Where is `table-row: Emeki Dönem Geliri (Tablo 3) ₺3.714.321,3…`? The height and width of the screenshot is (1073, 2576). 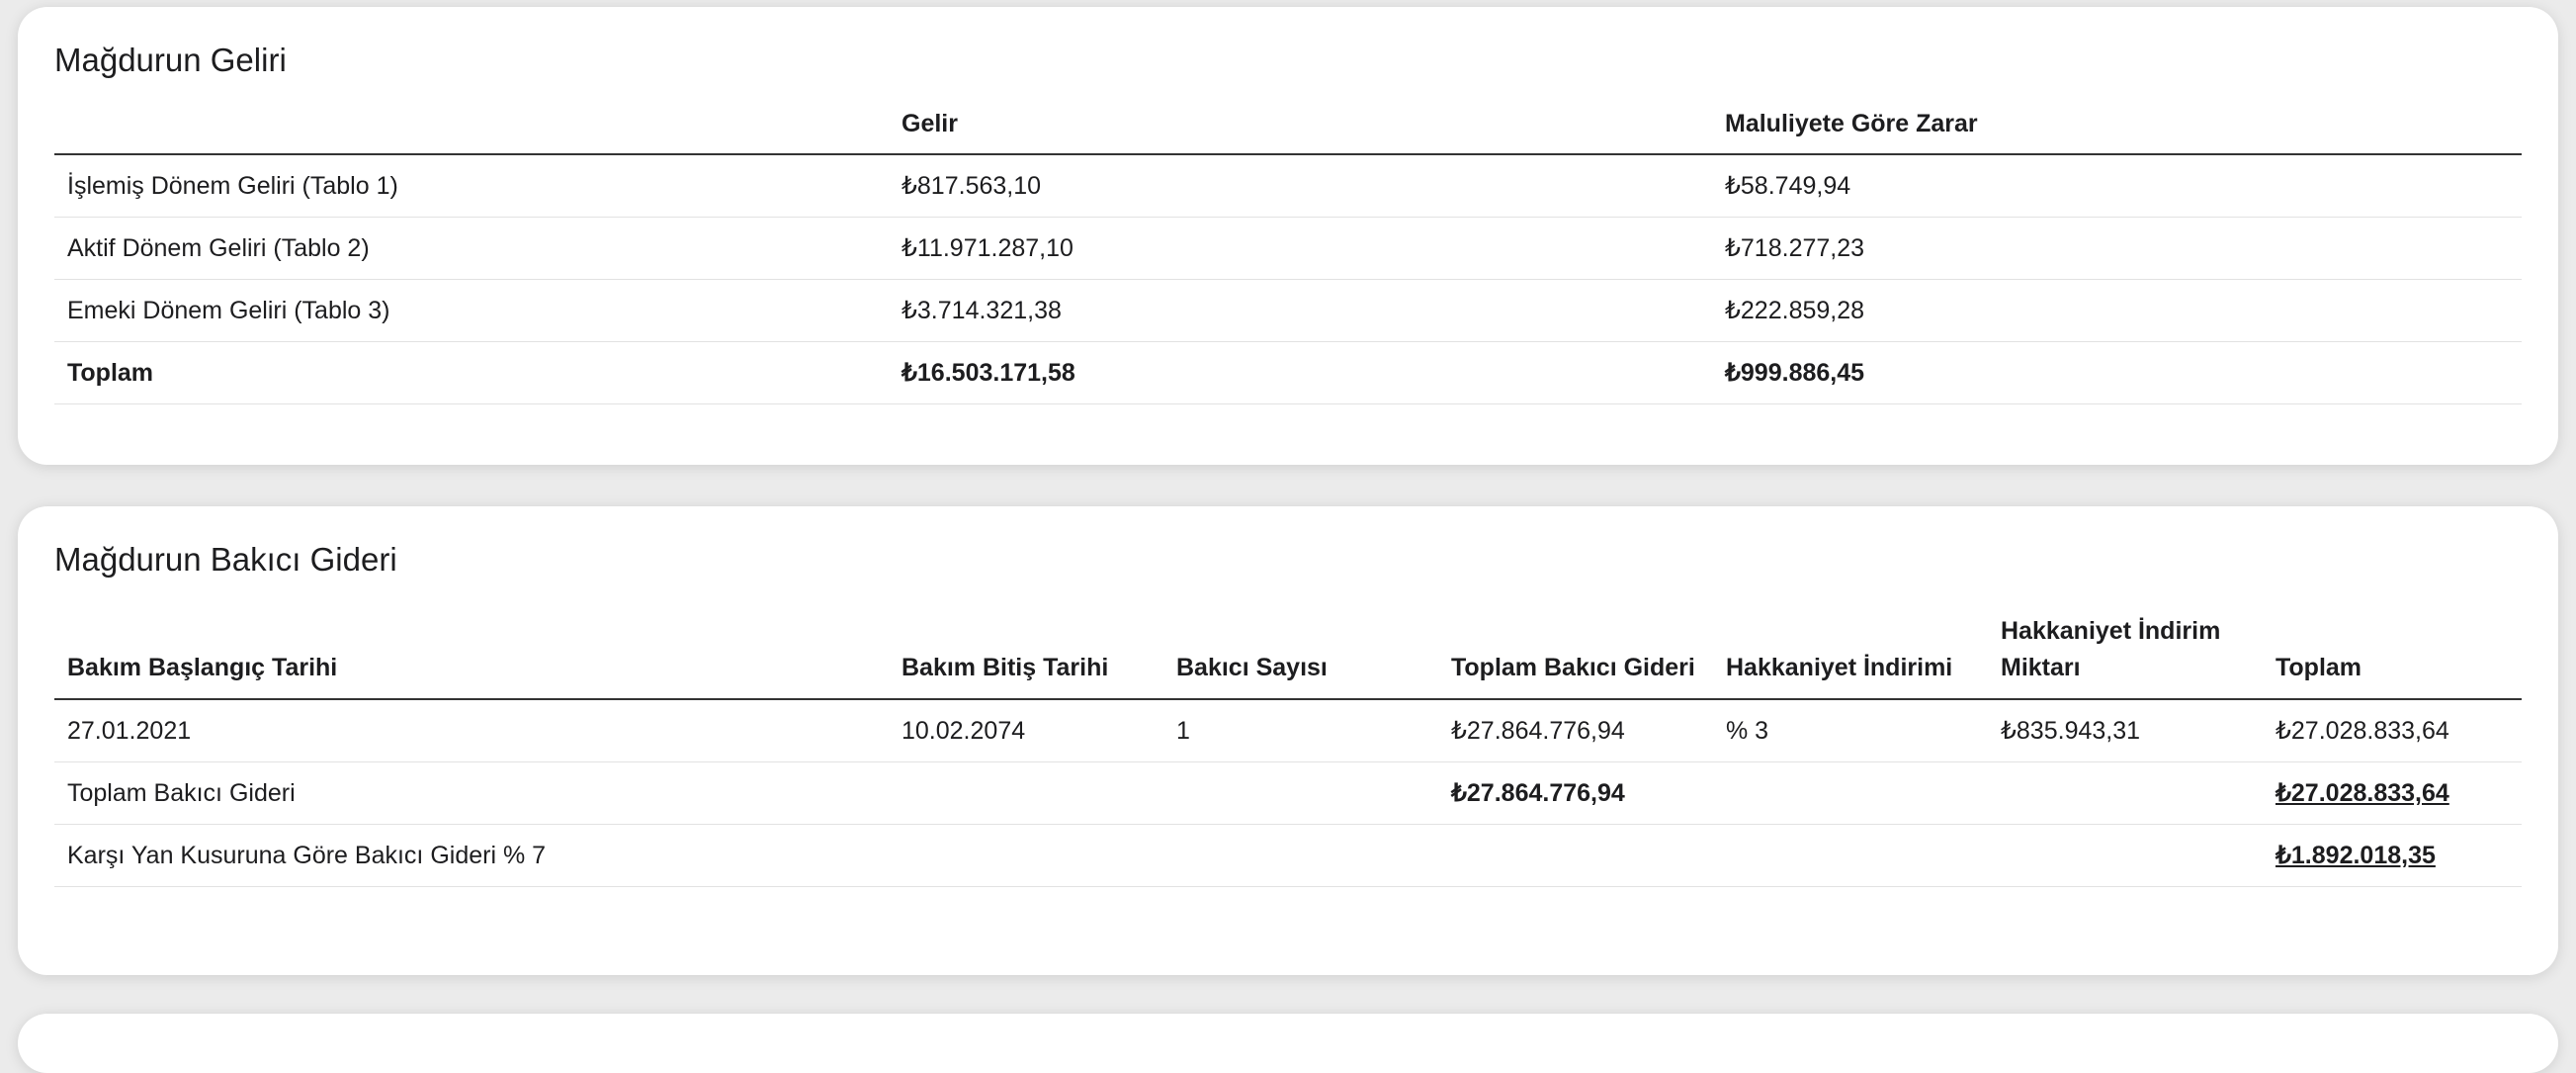
table-row: Emeki Dönem Geliri (Tablo 3) ₺3.714.321,3… is located at coordinates (1288, 310).